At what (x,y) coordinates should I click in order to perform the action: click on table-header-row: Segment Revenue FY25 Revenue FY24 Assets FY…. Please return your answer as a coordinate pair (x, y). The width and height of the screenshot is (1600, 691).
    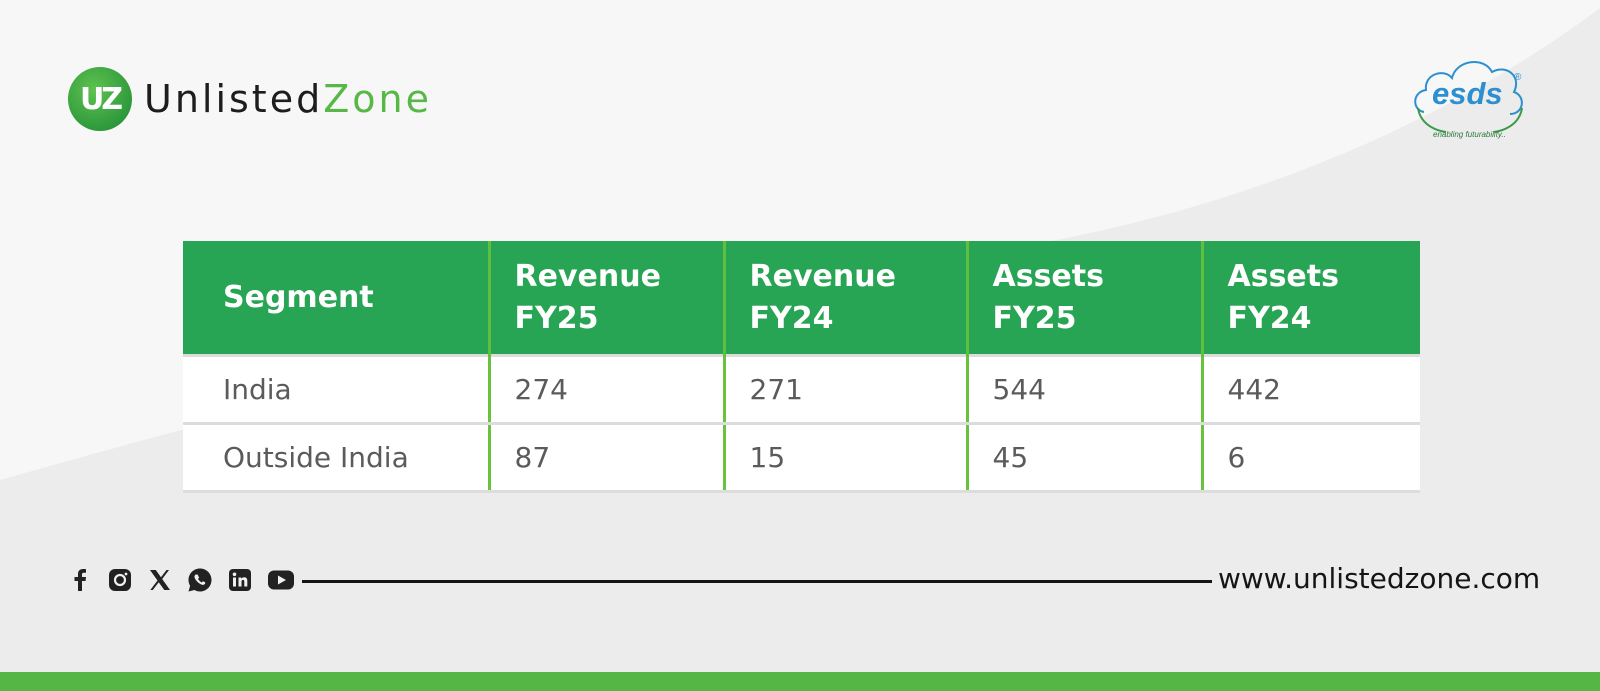
    Looking at the image, I should click on (801, 298).